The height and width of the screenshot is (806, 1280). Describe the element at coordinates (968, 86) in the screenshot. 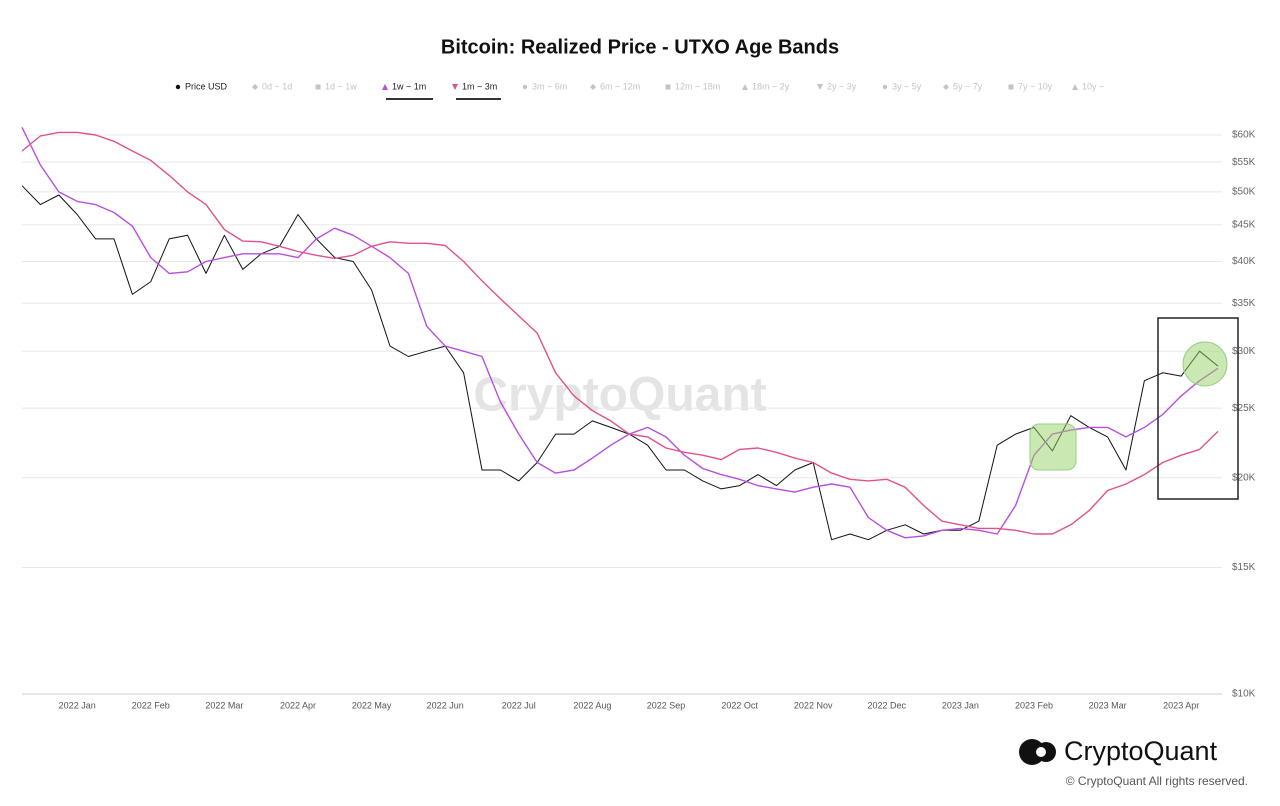

I see `legend-label: 5y ~ 7y` at that location.